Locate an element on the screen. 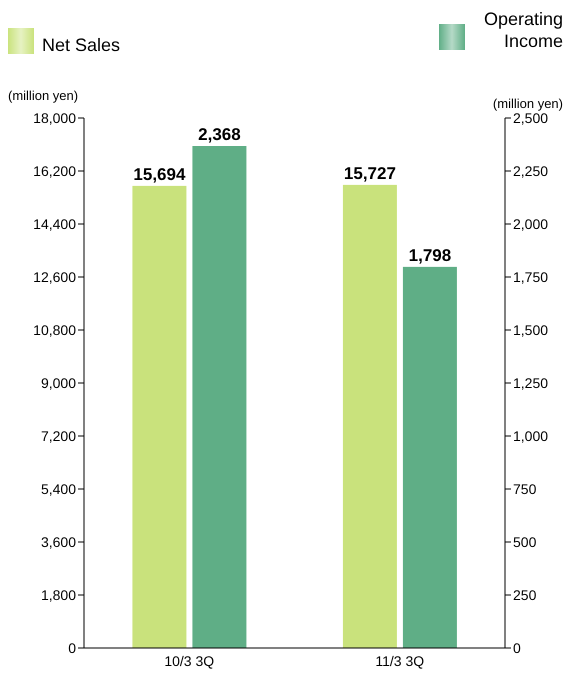 The height and width of the screenshot is (696, 571). y-tick-label: 16,200 is located at coordinates (54, 170).